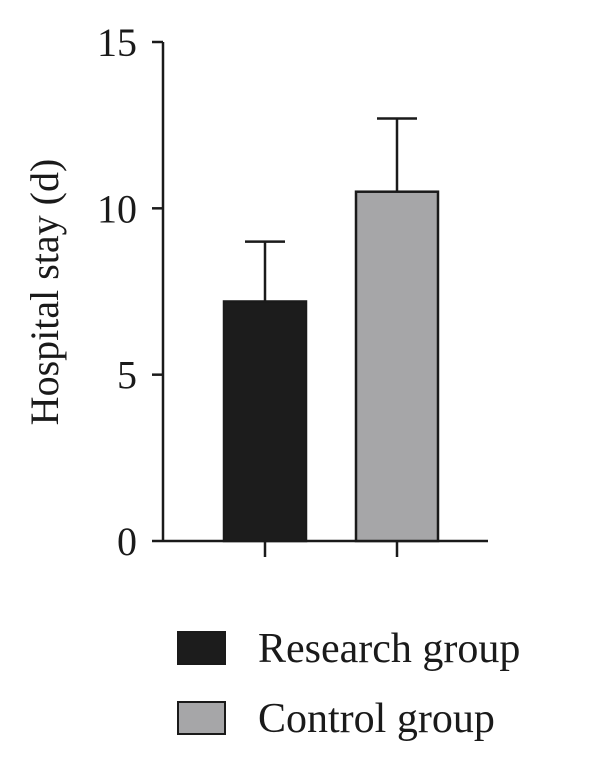 This screenshot has height=767, width=600. I want to click on y-tick-label: 0, so click(127, 541).